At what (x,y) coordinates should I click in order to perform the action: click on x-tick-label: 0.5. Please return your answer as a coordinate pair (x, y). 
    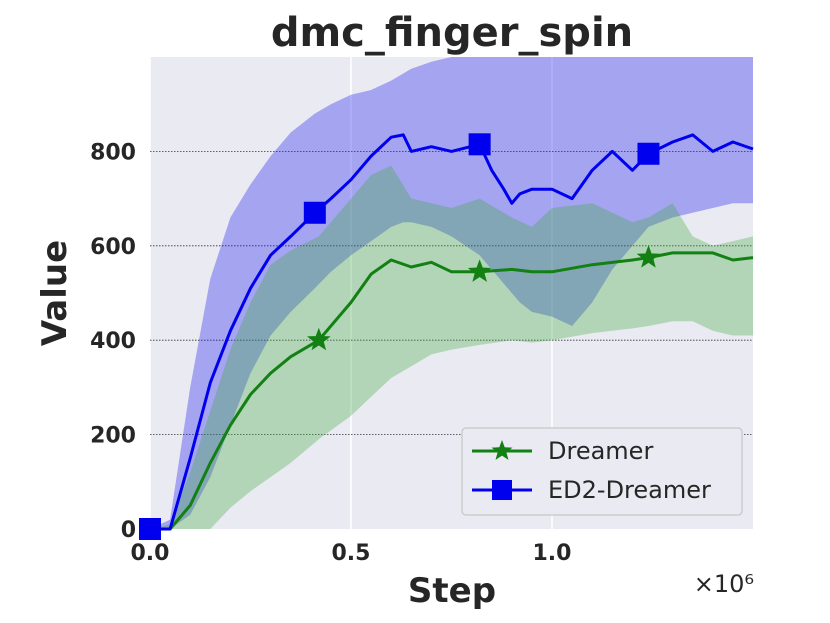
    Looking at the image, I should click on (351, 553).